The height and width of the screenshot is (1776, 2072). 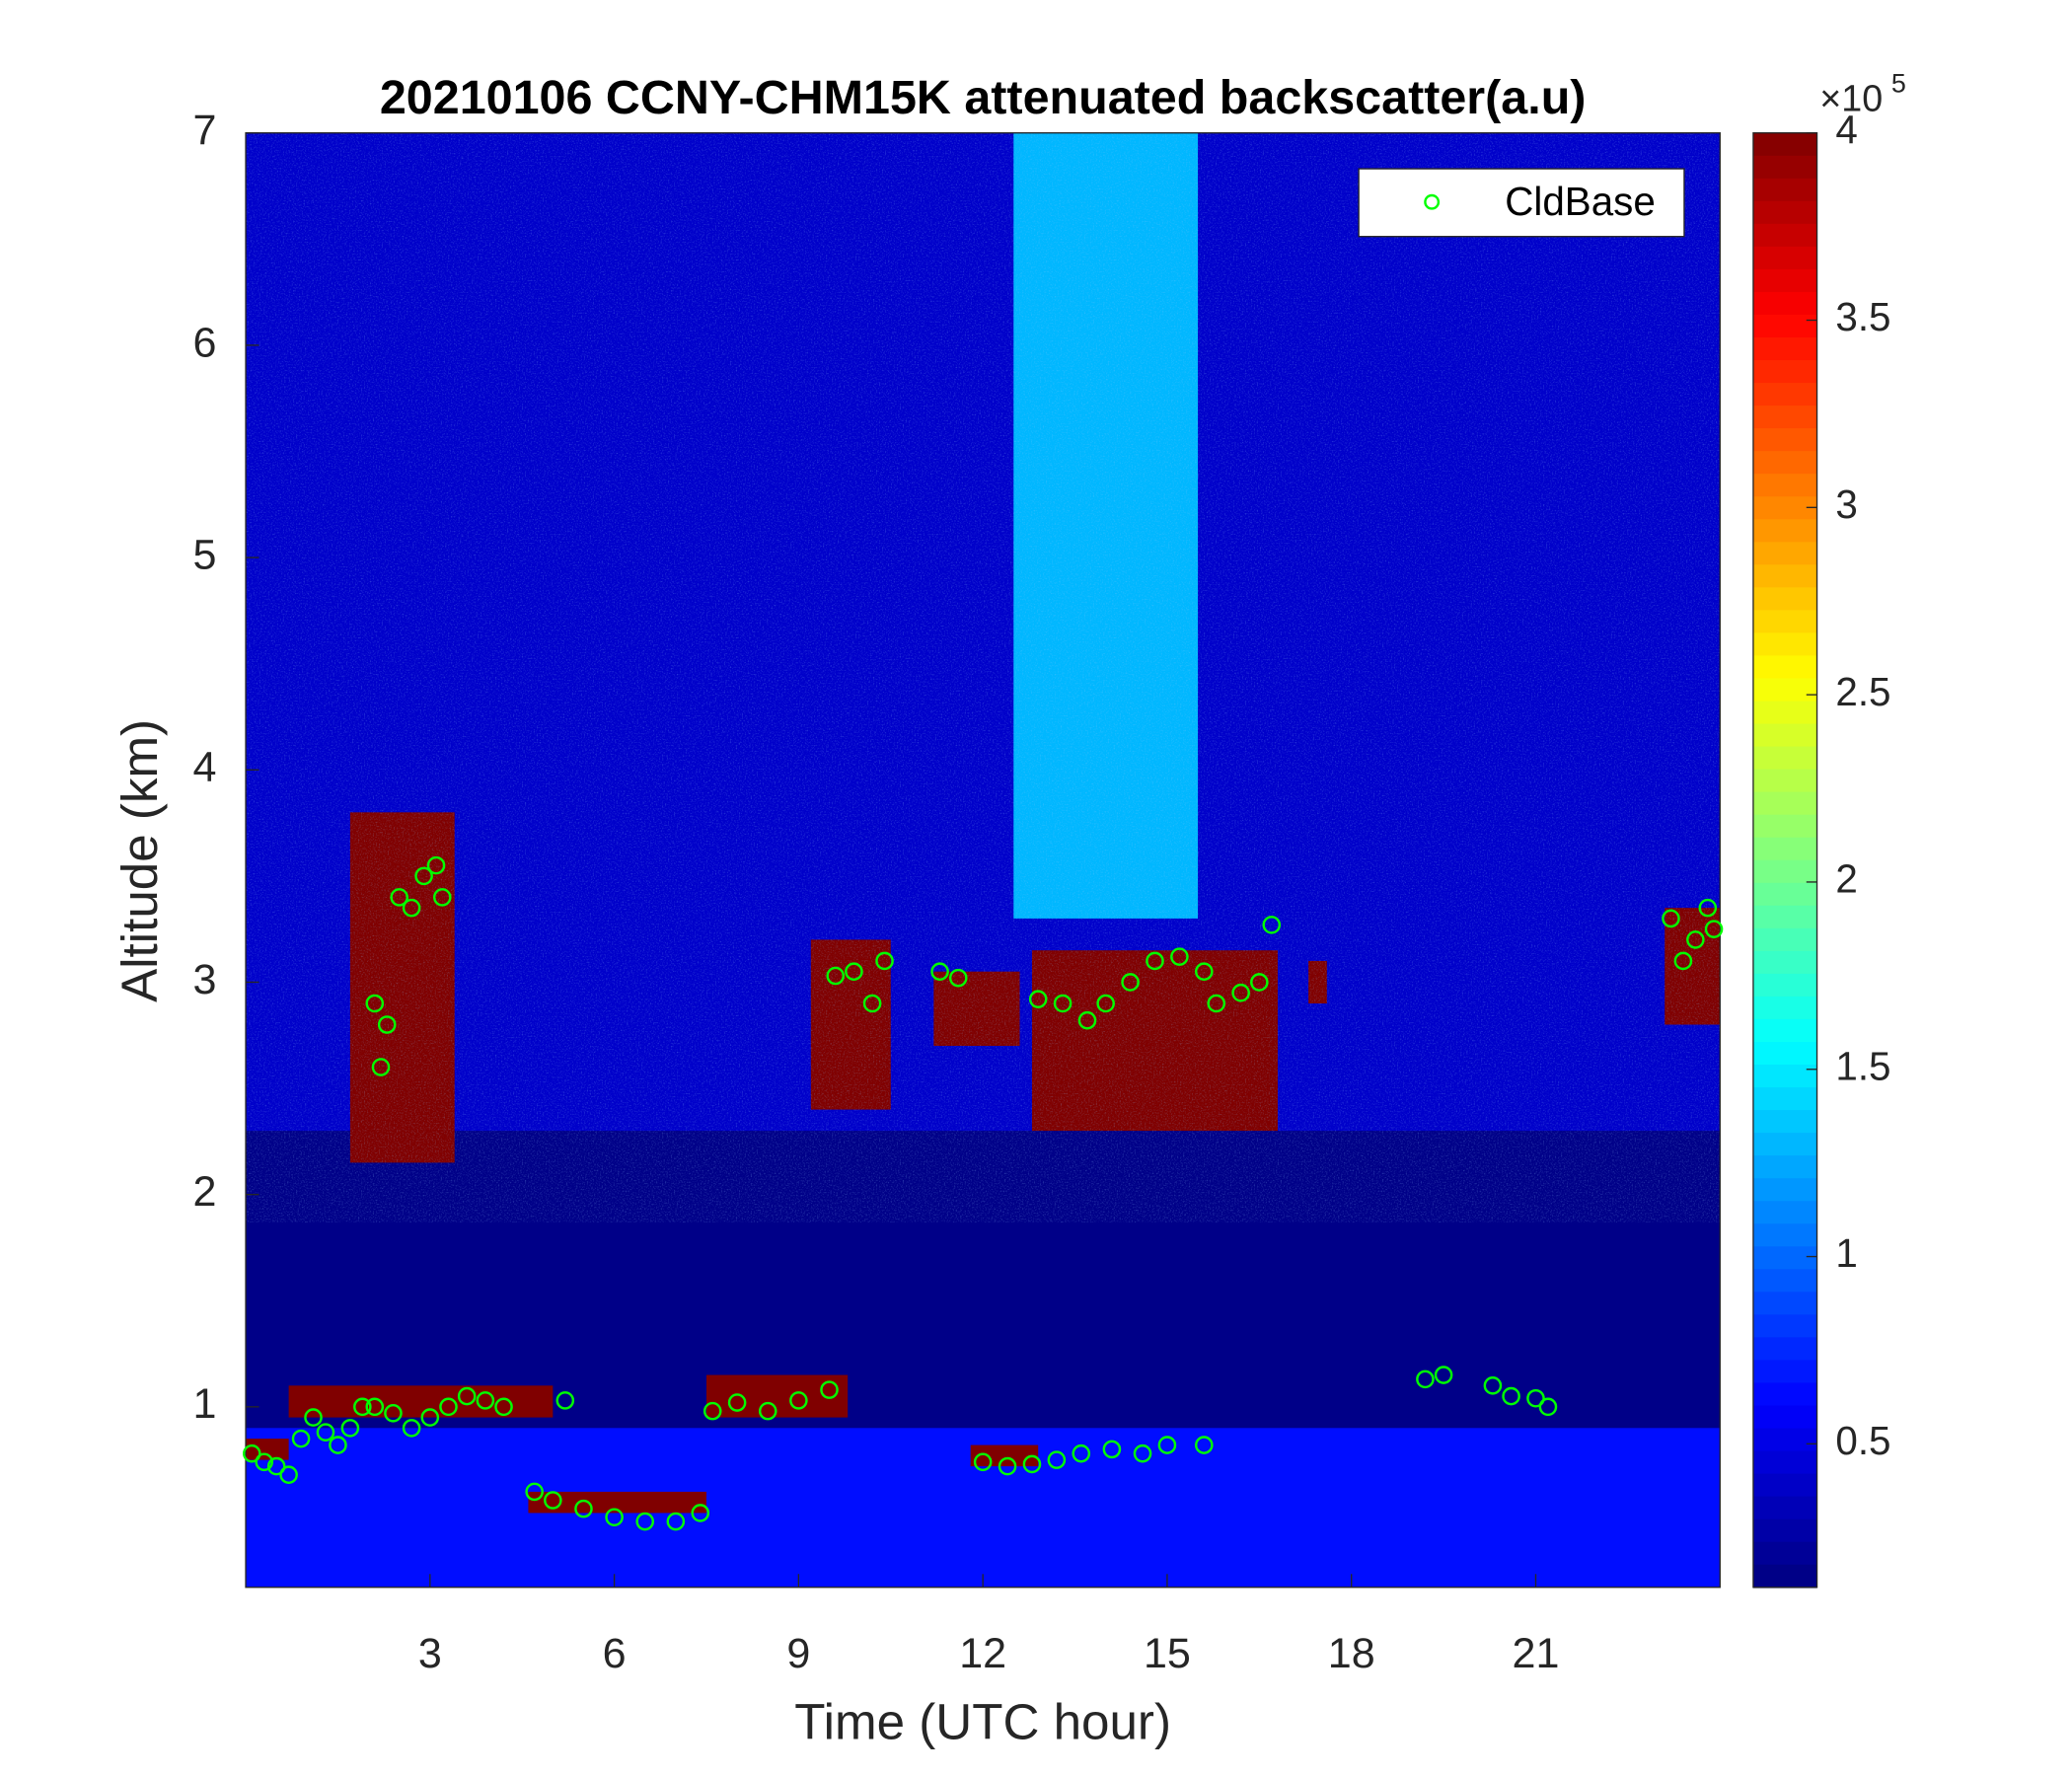 What do you see at coordinates (1536, 1654) in the screenshot?
I see `x-tick-label: 21` at bounding box center [1536, 1654].